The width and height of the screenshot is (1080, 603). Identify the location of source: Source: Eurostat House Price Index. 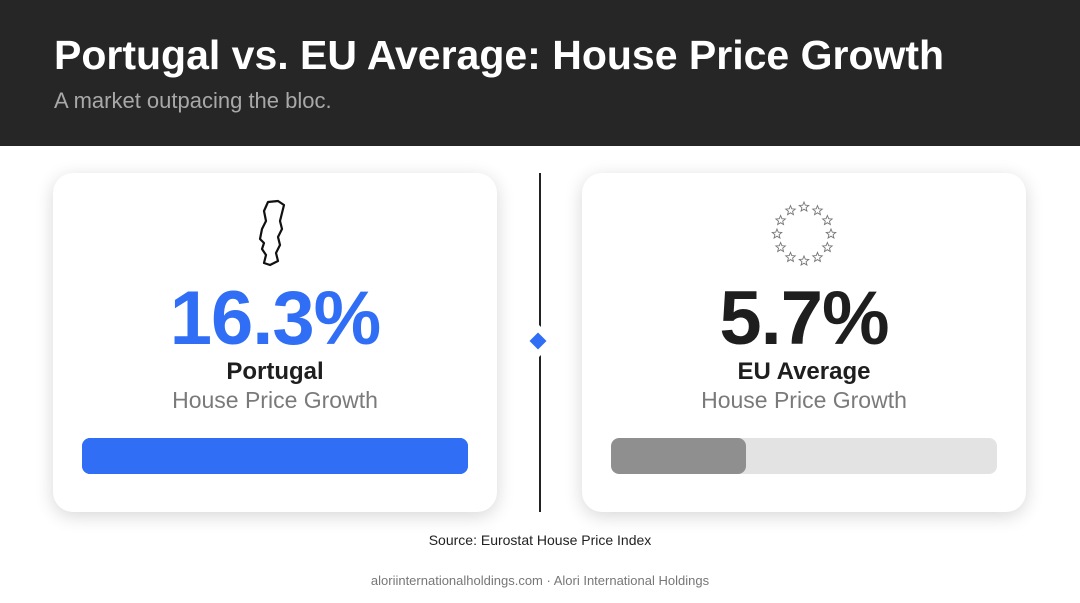
(540, 540).